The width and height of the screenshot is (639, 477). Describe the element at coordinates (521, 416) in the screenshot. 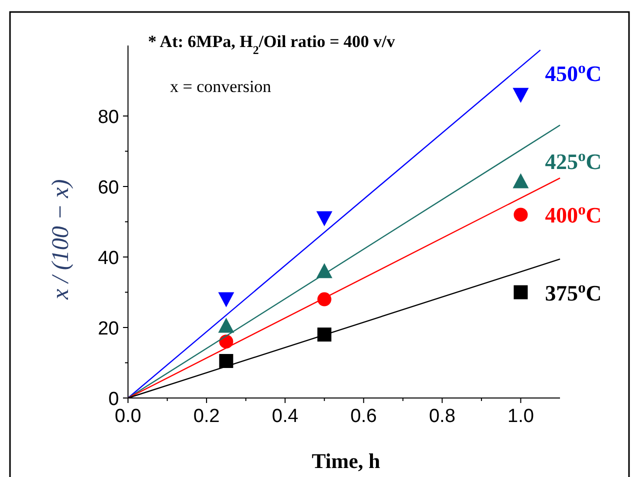

I see `x-tick-label: 1.0` at that location.